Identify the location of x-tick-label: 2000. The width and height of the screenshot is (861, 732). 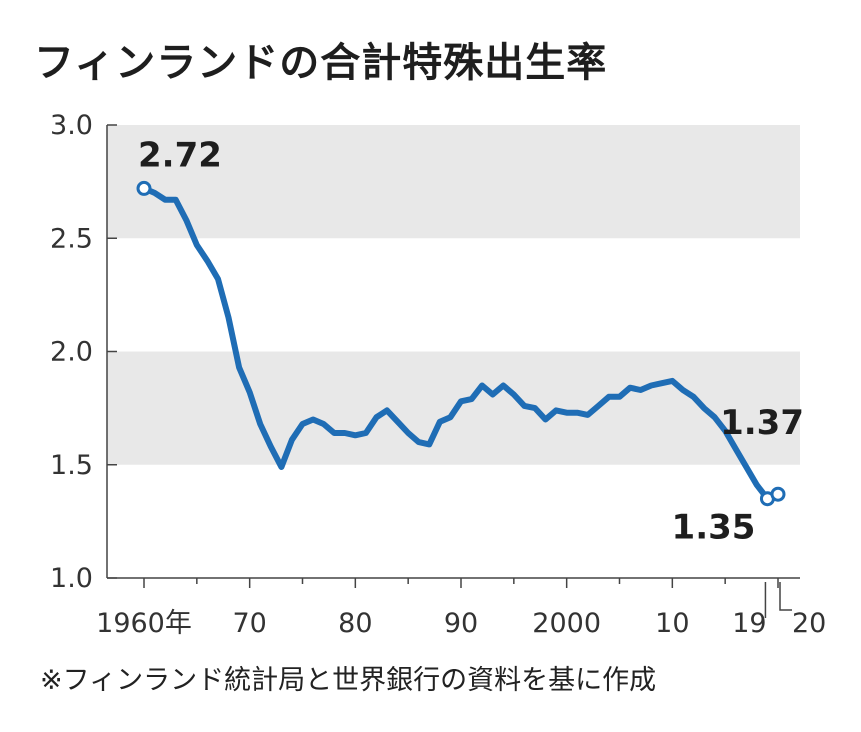
(566, 623).